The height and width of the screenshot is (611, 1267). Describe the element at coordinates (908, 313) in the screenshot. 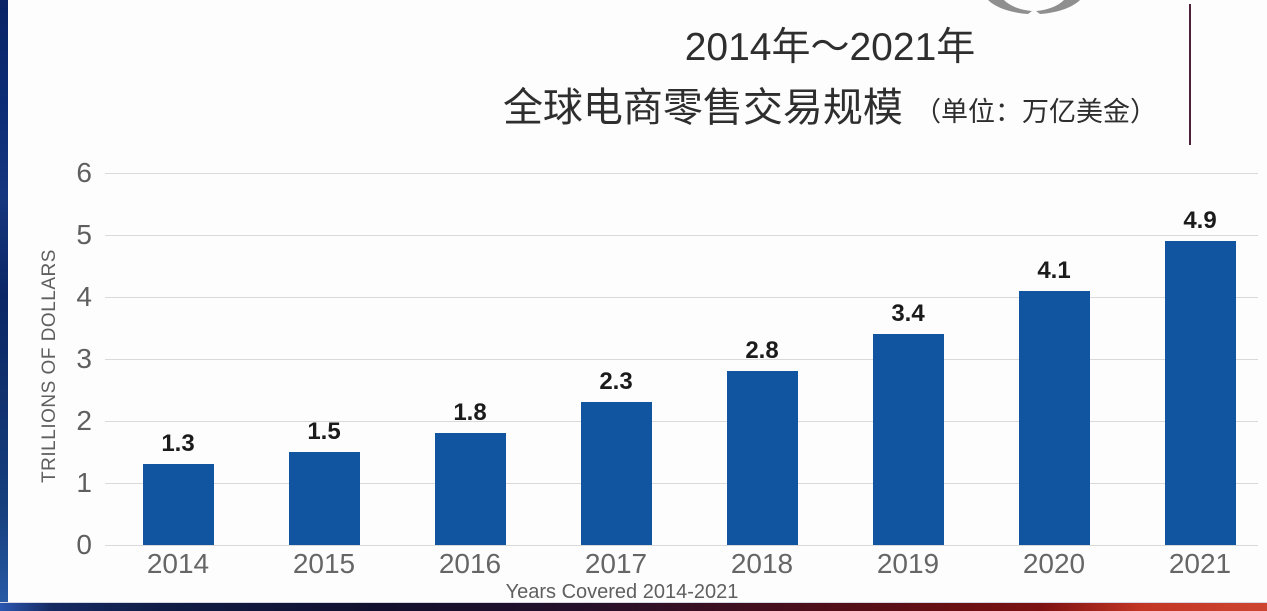

I see `bar-value-label: 3.4` at that location.